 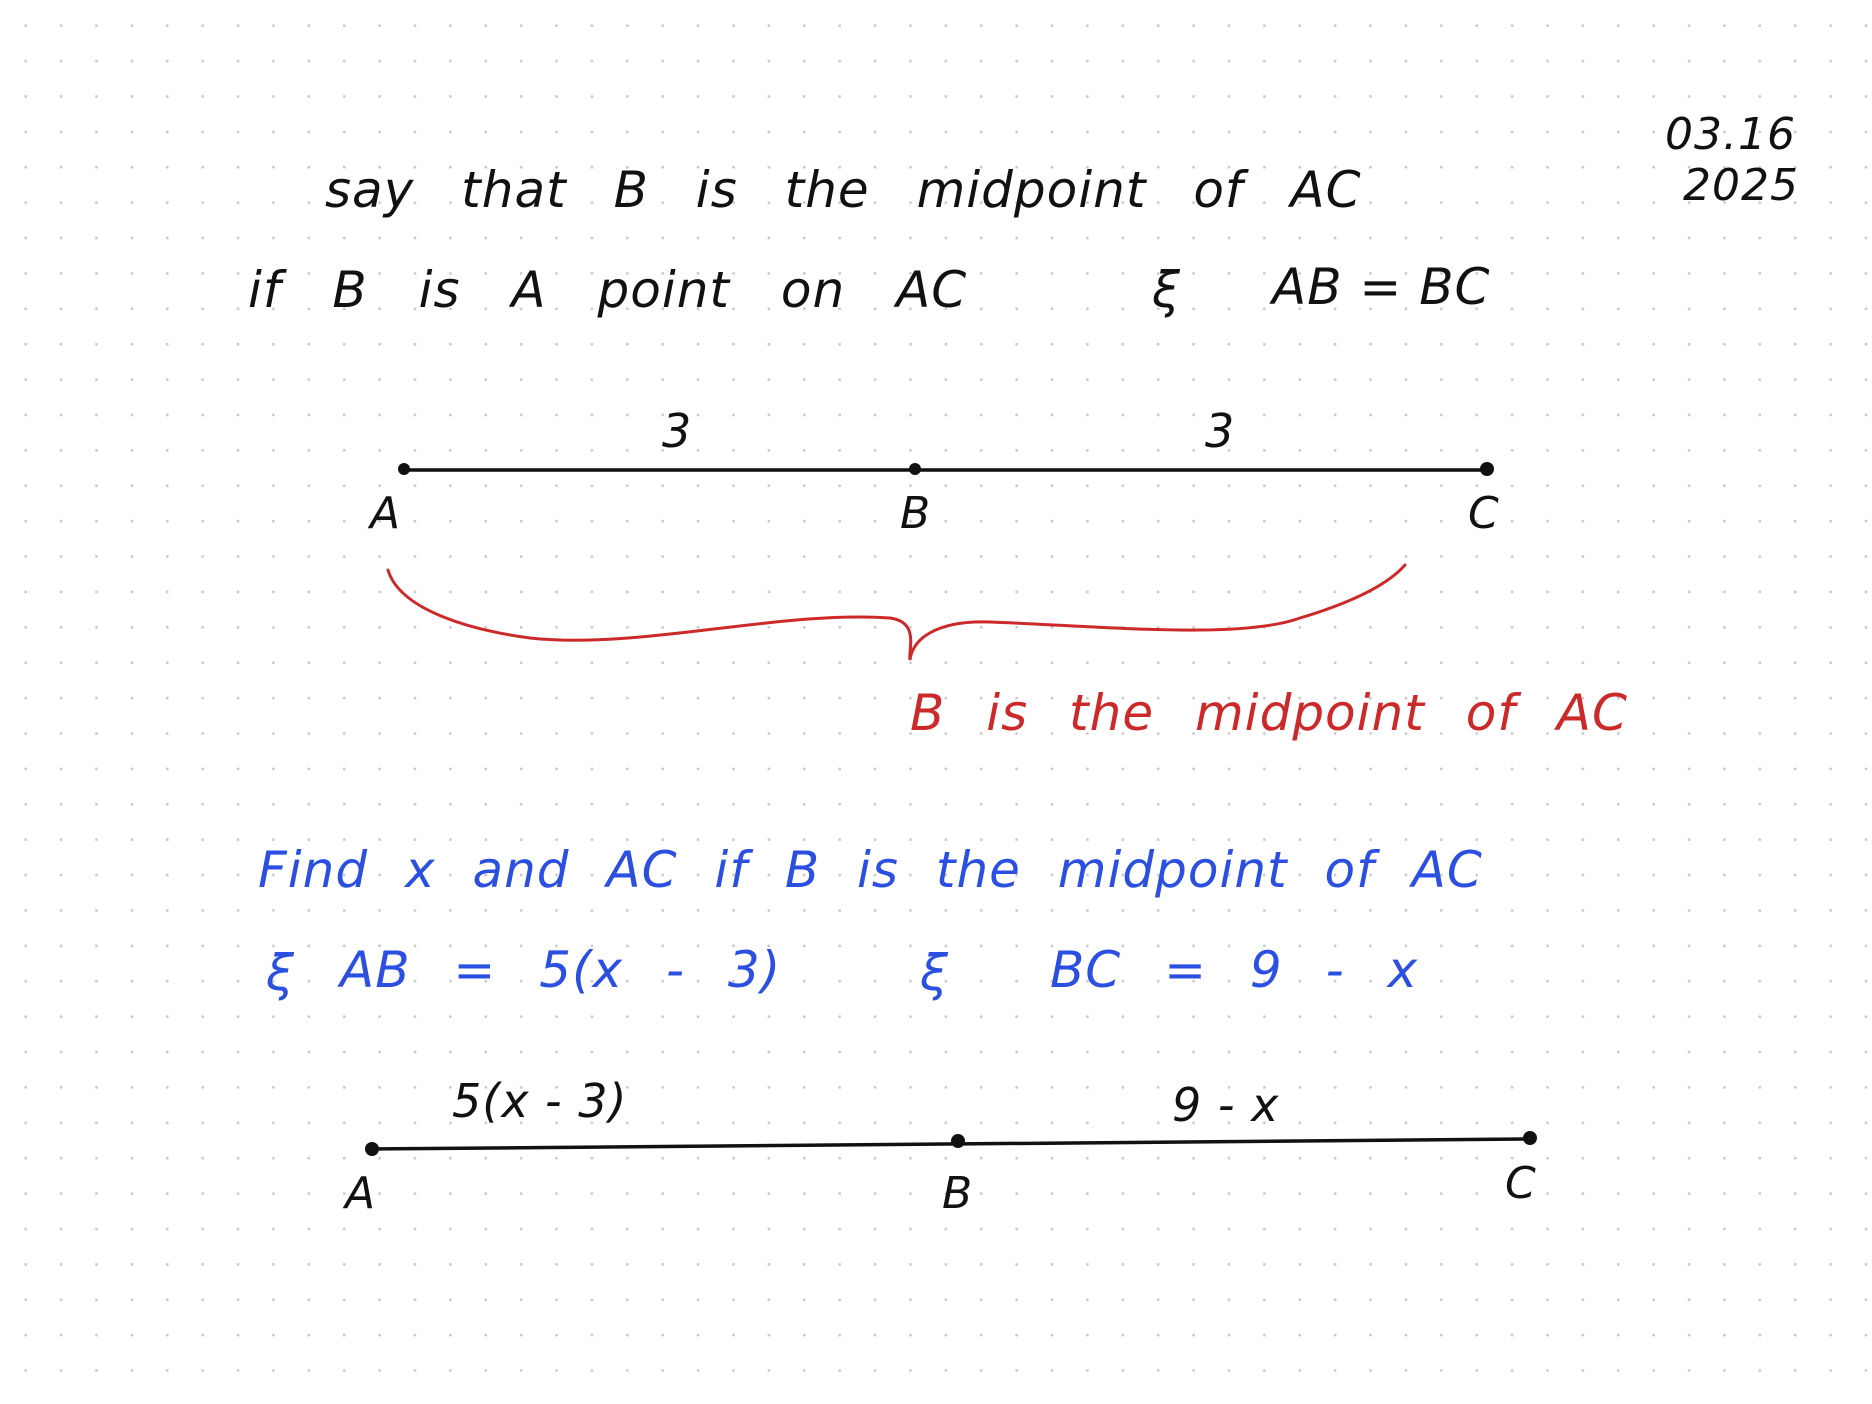 I want to click on point-a-dot, so click(x=404, y=469).